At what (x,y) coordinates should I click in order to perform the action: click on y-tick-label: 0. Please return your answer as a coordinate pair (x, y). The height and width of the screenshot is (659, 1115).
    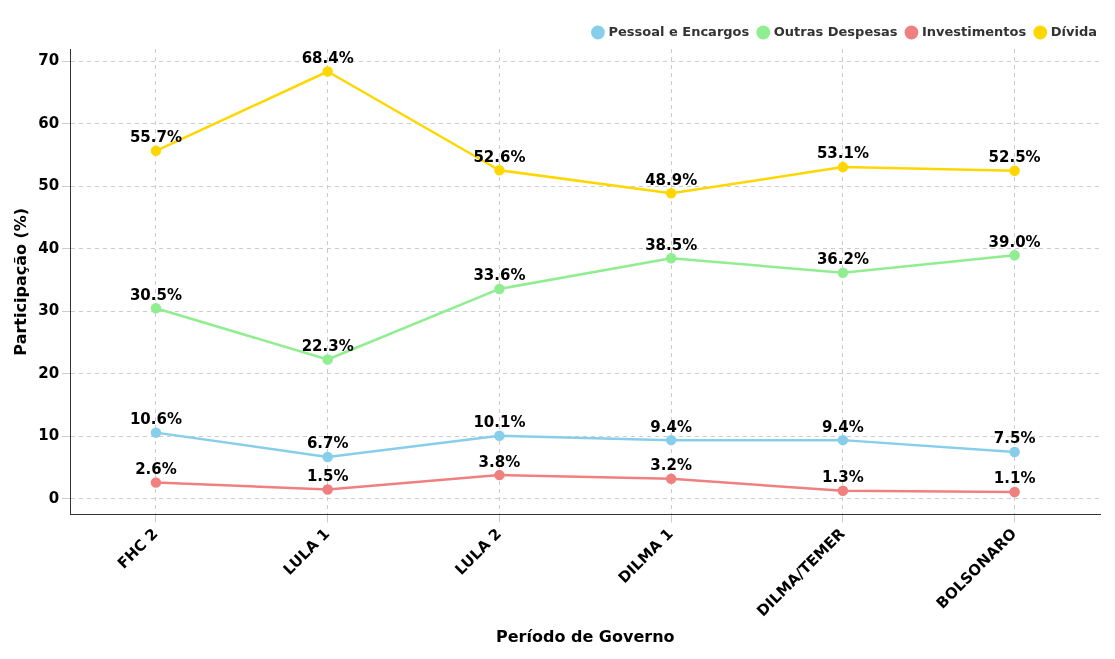
    Looking at the image, I should click on (54, 497).